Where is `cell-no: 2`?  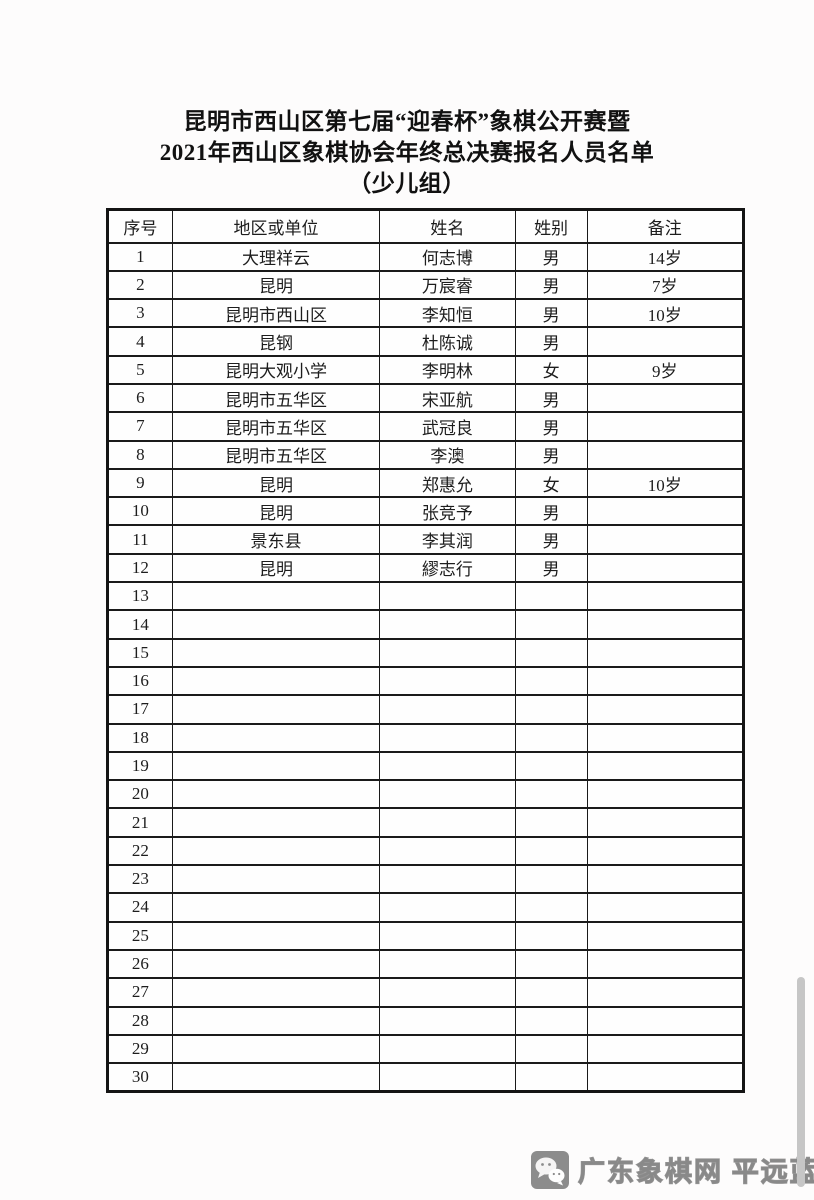 cell-no: 2 is located at coordinates (140, 285).